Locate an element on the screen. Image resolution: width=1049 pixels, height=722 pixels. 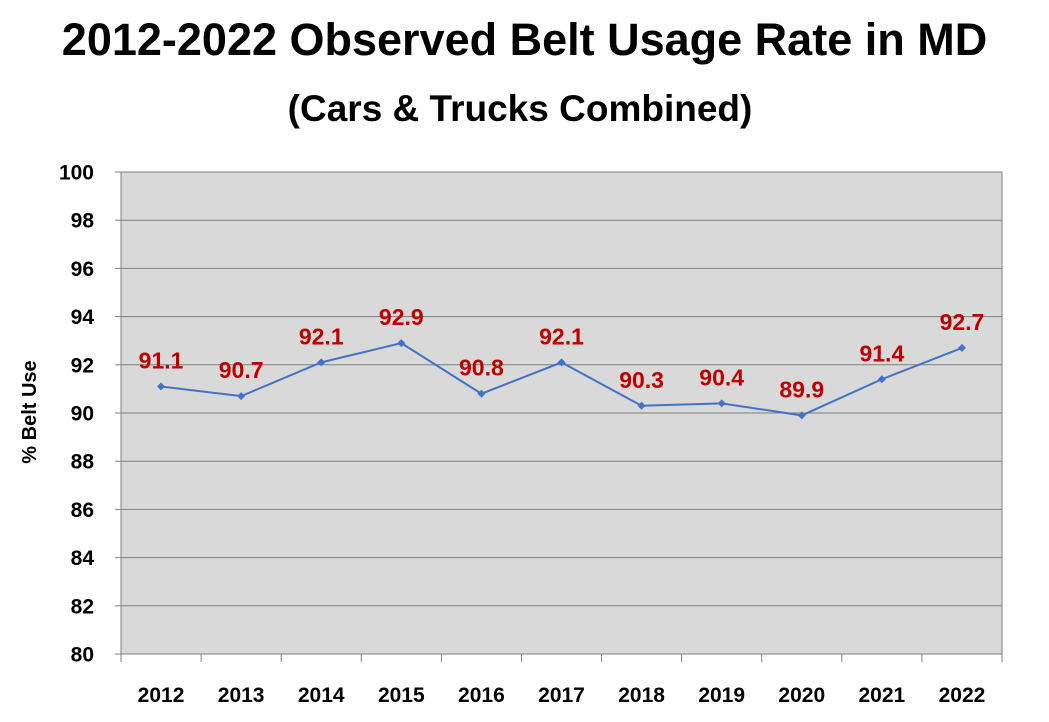
y-tick-label: 100 is located at coordinates (76, 173).